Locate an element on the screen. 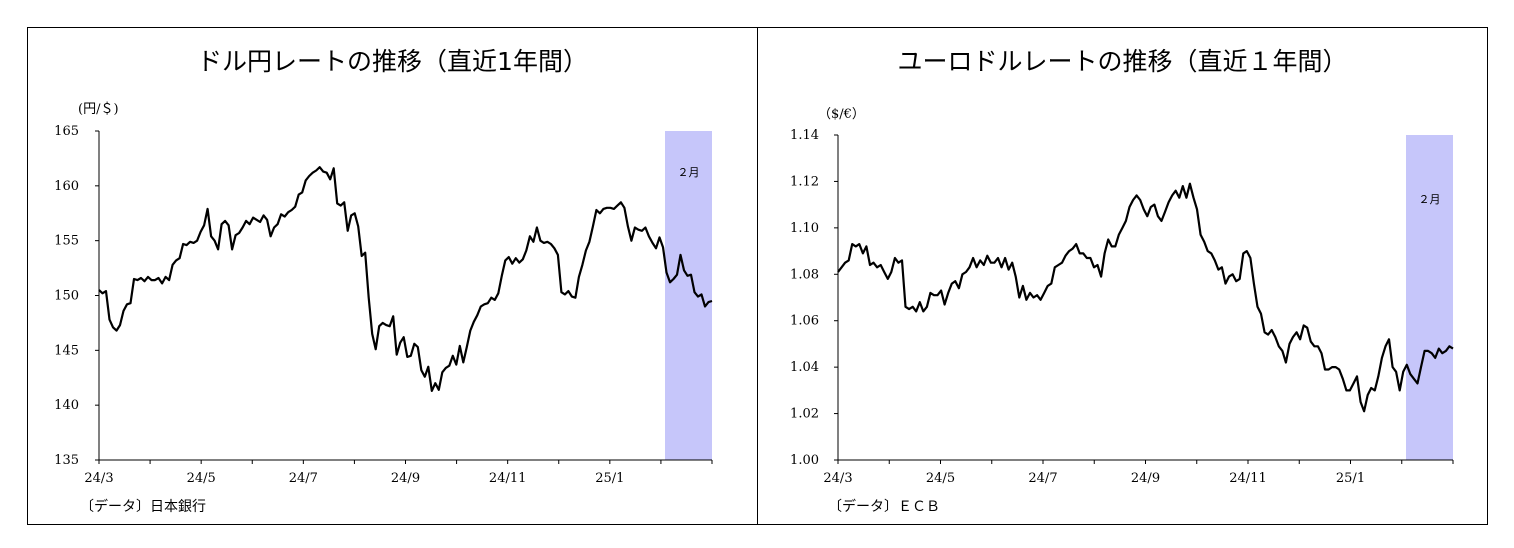  y-tick-label: 145 is located at coordinates (66, 350).